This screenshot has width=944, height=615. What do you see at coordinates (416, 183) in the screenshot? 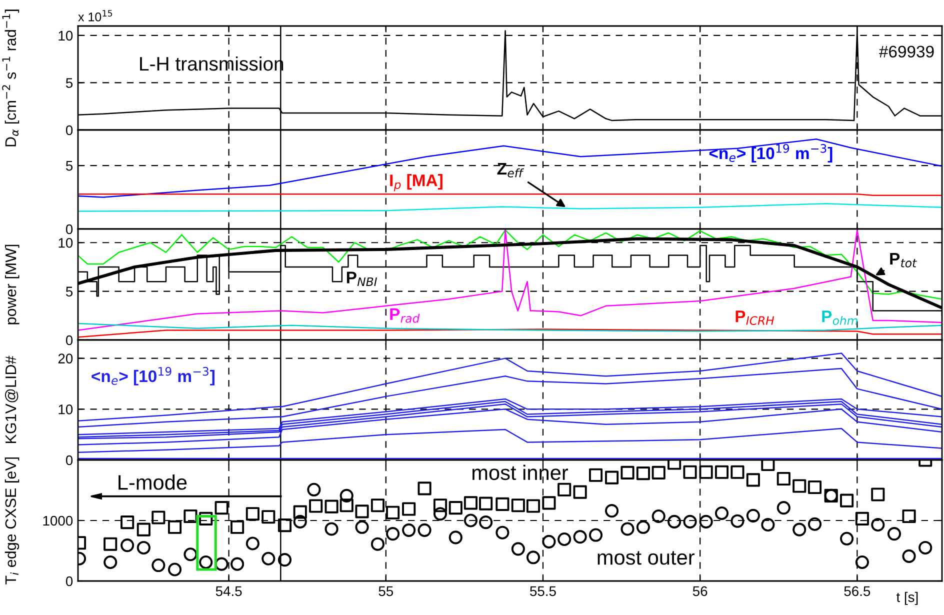
I see `series-label: I$_{p}$ [MA]` at bounding box center [416, 183].